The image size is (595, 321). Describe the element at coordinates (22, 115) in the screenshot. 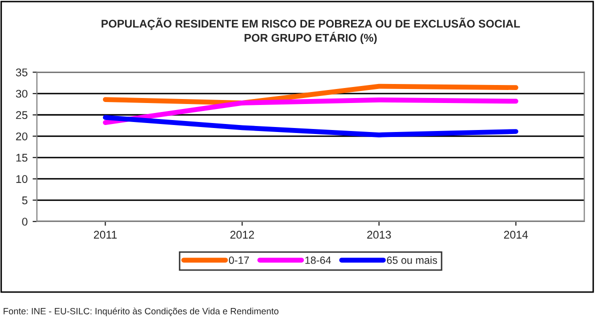

I see `y-tick-label: 25` at that location.